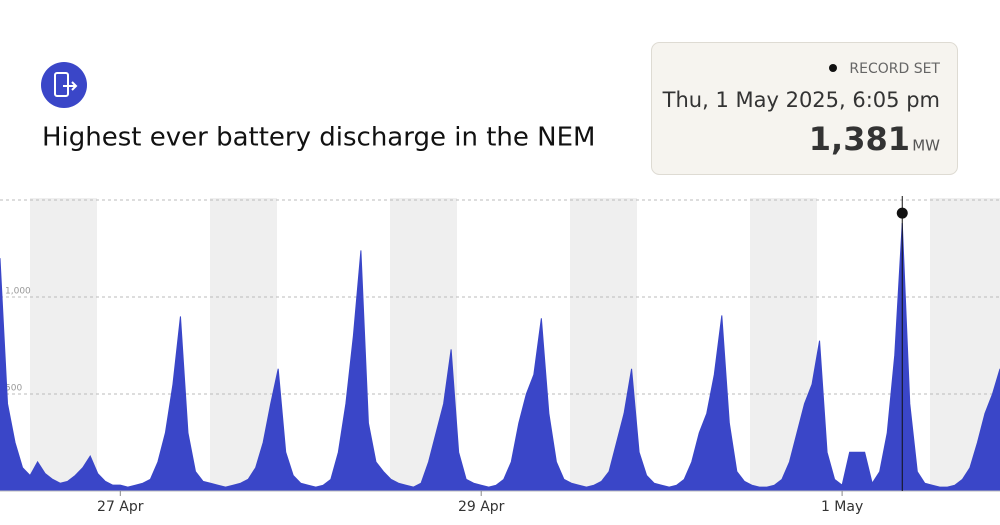 The width and height of the screenshot is (1000, 525). I want to click on x-tick-label: 1 May, so click(842, 507).